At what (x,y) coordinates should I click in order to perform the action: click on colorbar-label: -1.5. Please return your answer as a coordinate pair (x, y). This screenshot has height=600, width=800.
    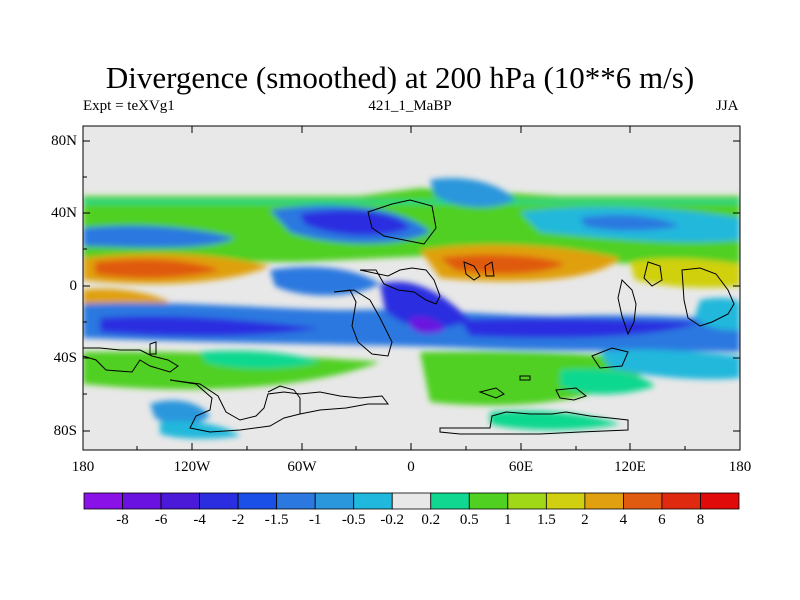
    Looking at the image, I should click on (276, 520).